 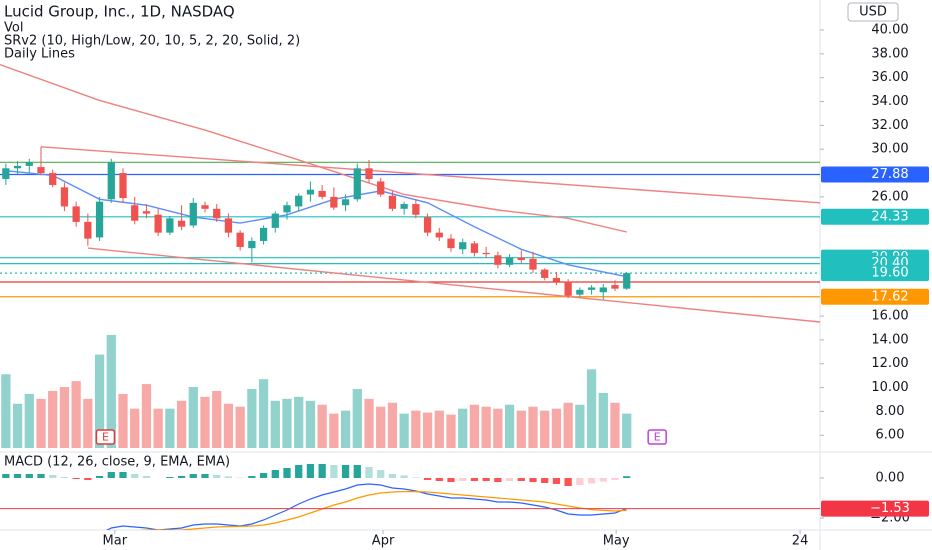 I want to click on y-tick-label: 10.00, so click(x=889, y=387).